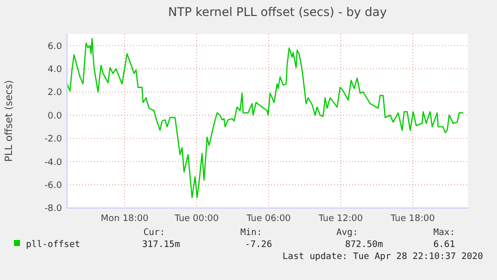 Image resolution: width=497 pixels, height=280 pixels. Describe the element at coordinates (53, 245) in the screenshot. I see `legend-label: pll-offset` at that location.